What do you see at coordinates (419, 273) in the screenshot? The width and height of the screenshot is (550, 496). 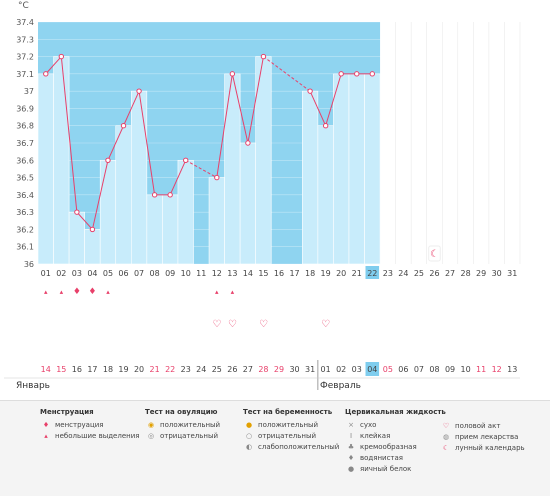 I see `cycle-day-label: 25` at bounding box center [419, 273].